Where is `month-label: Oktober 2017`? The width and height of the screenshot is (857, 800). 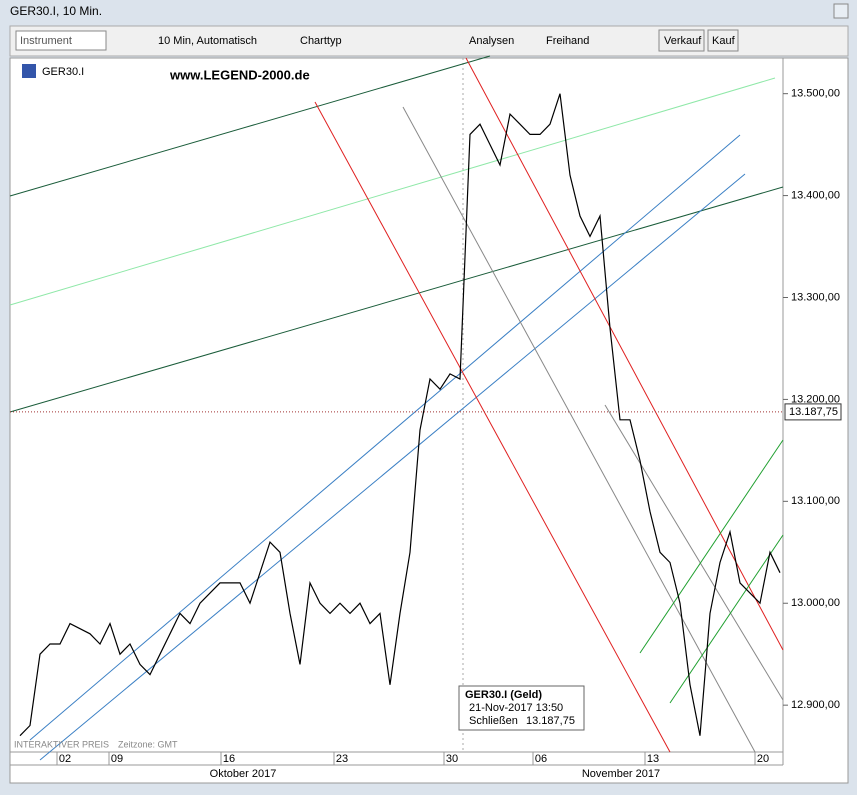
month-label: Oktober 2017 is located at coordinates (243, 774).